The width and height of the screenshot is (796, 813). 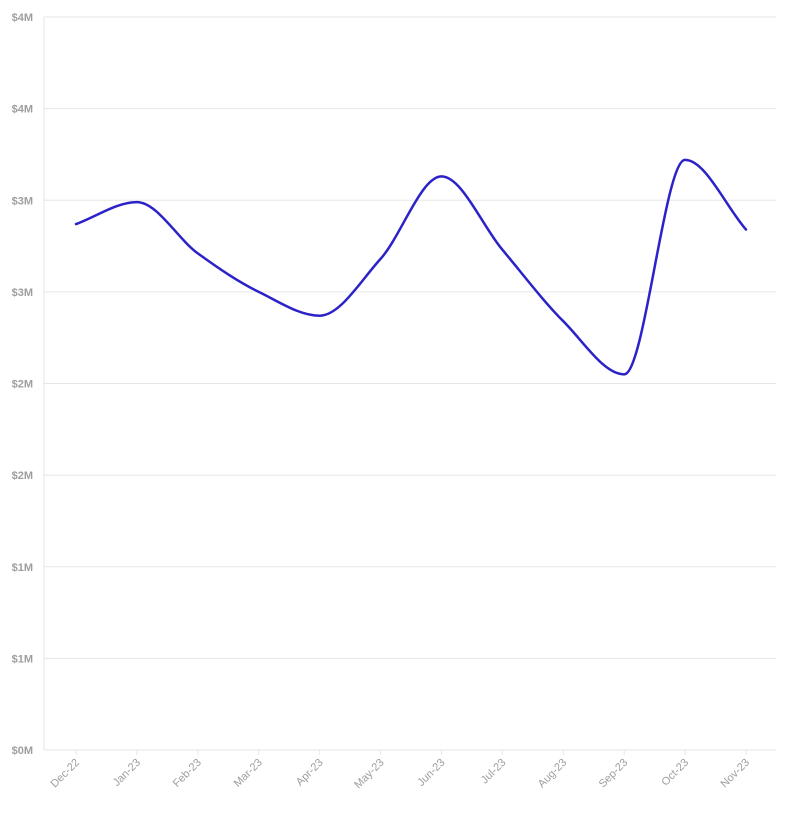 I want to click on x-tick-label: Jun-23, so click(x=431, y=773).